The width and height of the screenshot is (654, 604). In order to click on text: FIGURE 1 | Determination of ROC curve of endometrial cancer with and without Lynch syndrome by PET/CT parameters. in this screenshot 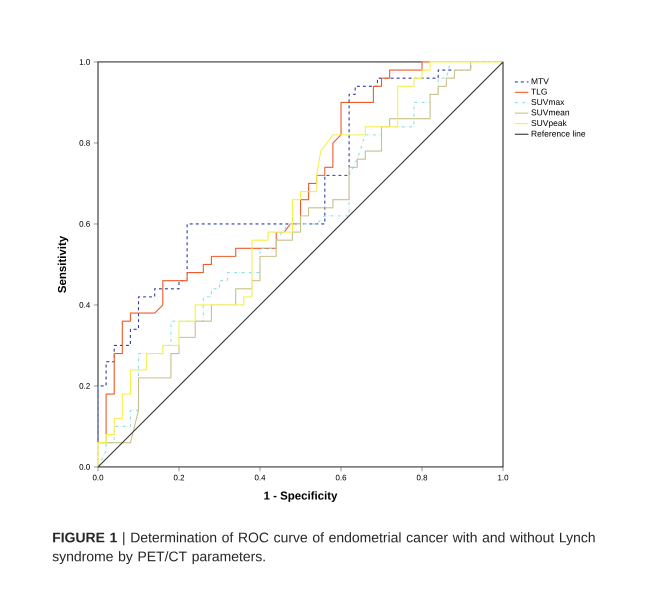, I will do `click(323, 548)`.